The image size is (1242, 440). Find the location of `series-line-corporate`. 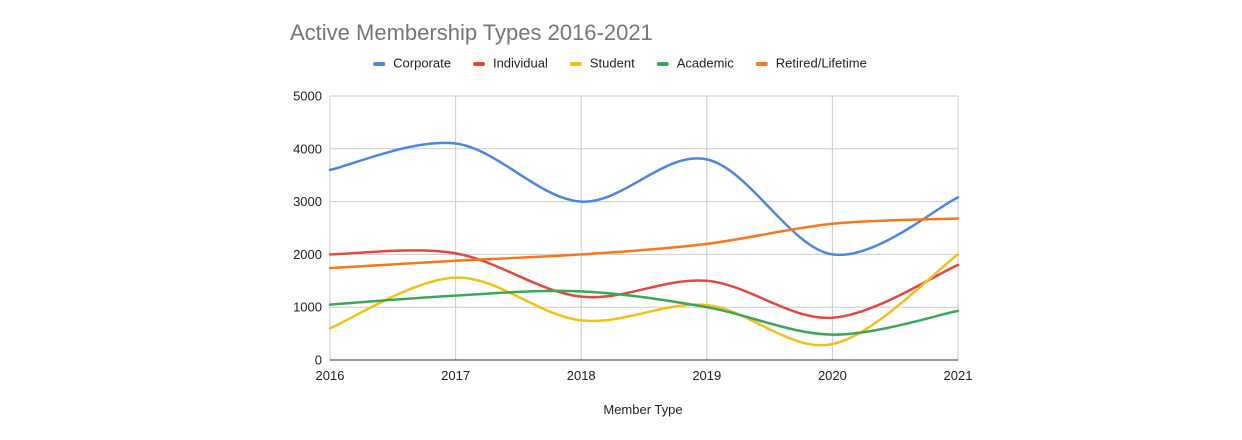

series-line-corporate is located at coordinates (644, 199).